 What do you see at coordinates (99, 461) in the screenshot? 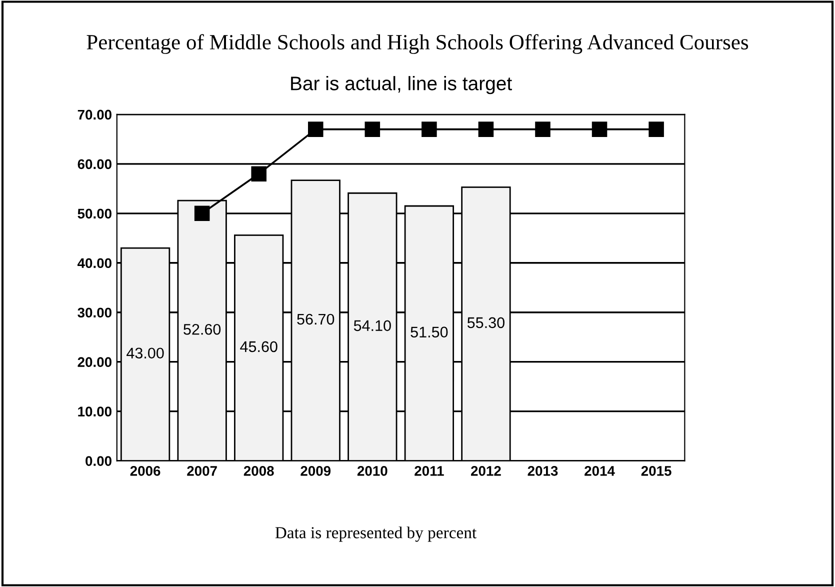
I see `y-tick-label: 0.00` at bounding box center [99, 461].